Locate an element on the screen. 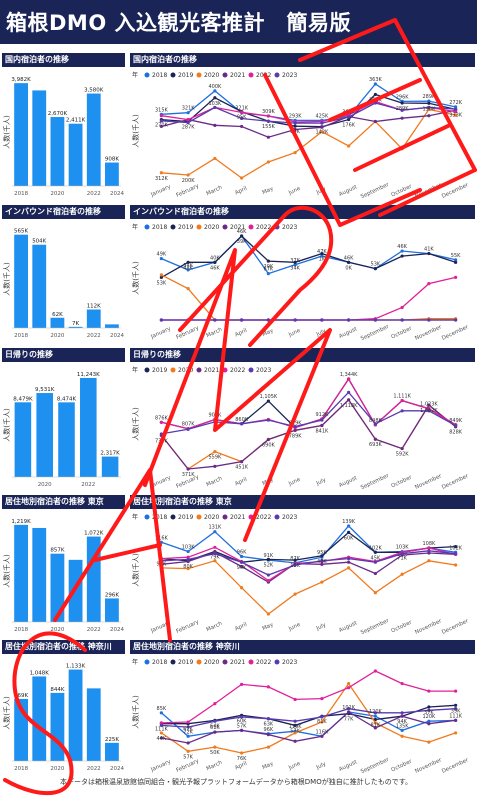 Image resolution: width=477 pixels, height=800 pixels. series-line-2023 is located at coordinates (308, 563).